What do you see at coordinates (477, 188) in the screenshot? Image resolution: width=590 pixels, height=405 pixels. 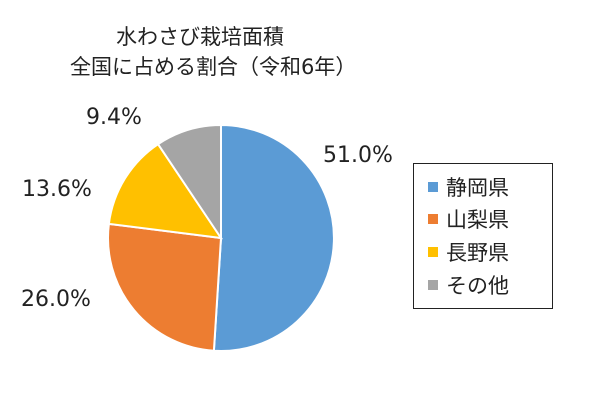 I see `legend-label: 静岡県` at bounding box center [477, 188].